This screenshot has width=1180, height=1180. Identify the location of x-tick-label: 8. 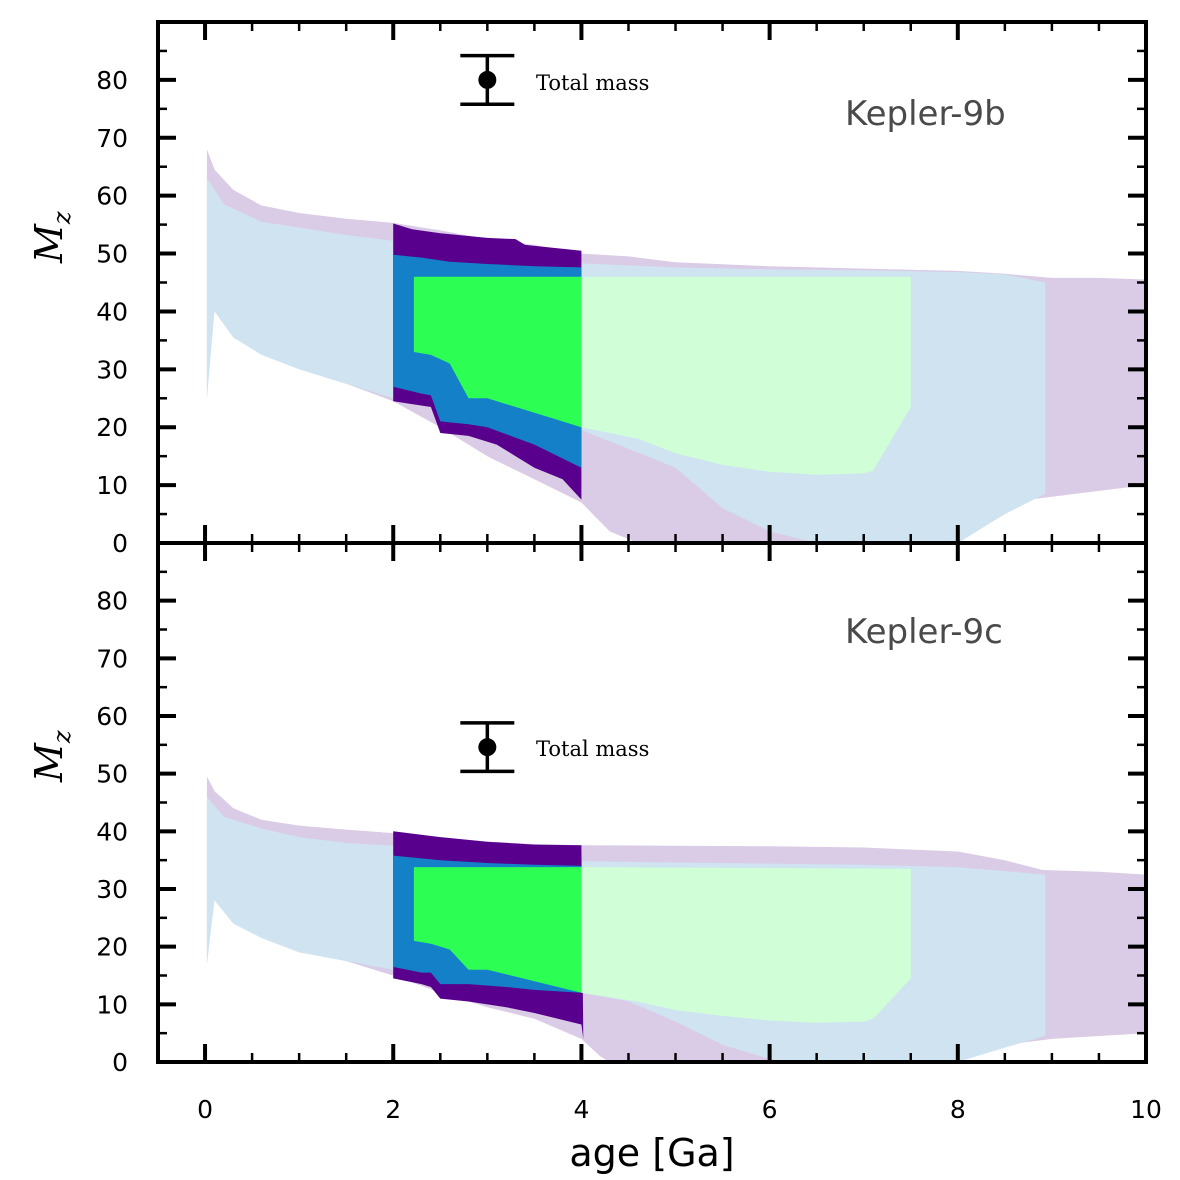
(958, 1109).